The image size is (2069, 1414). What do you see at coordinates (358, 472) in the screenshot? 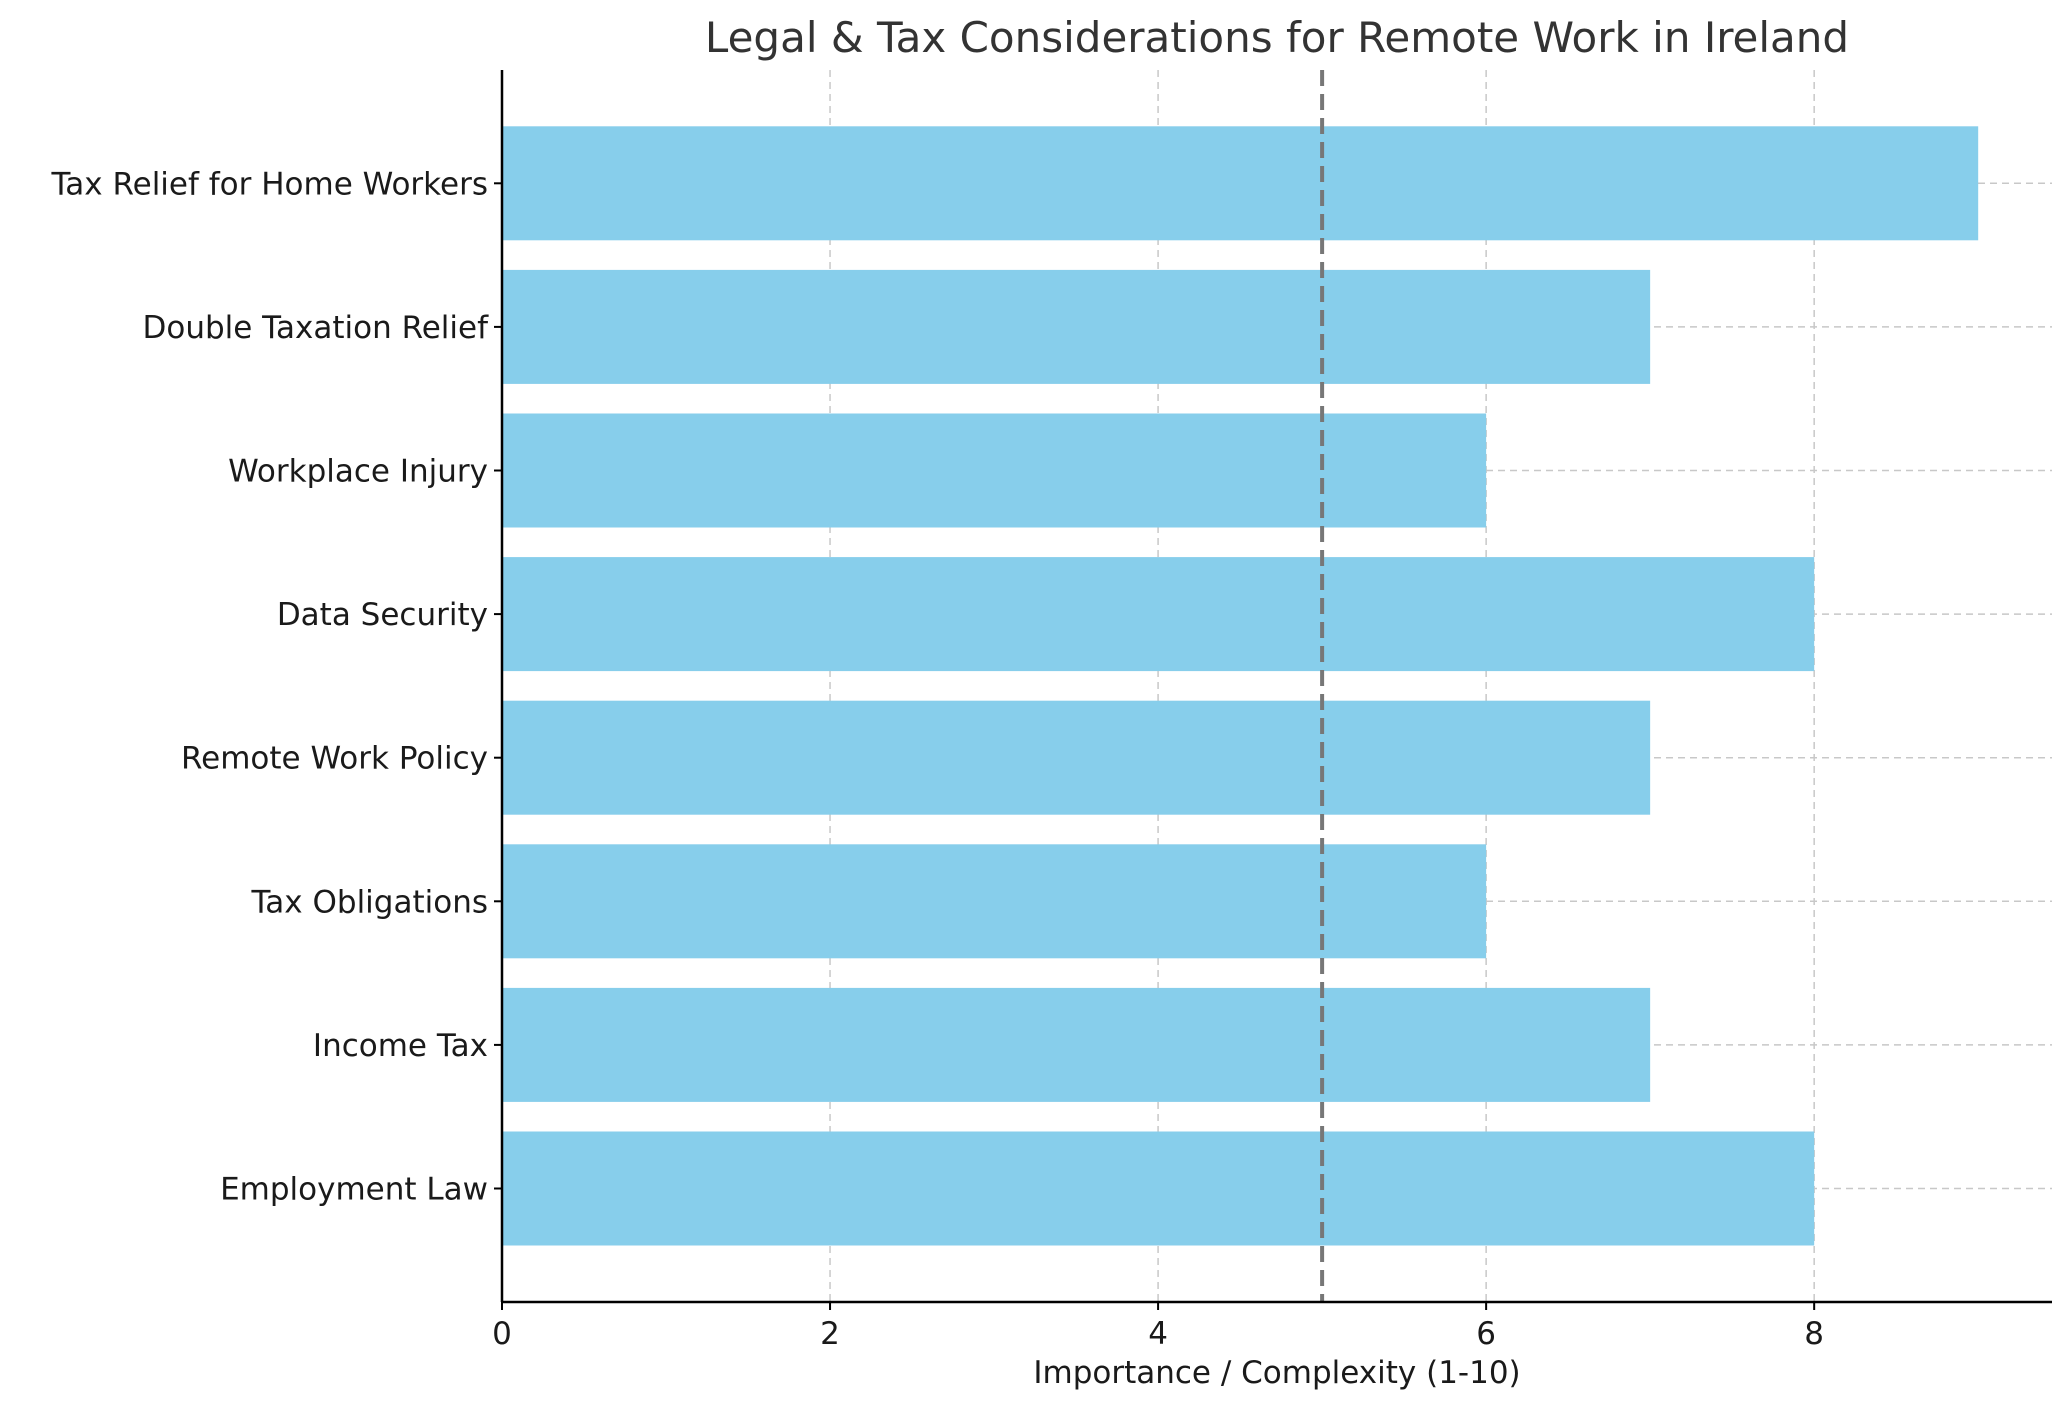
I see `y-tick-label: Workplace Injury` at bounding box center [358, 472].